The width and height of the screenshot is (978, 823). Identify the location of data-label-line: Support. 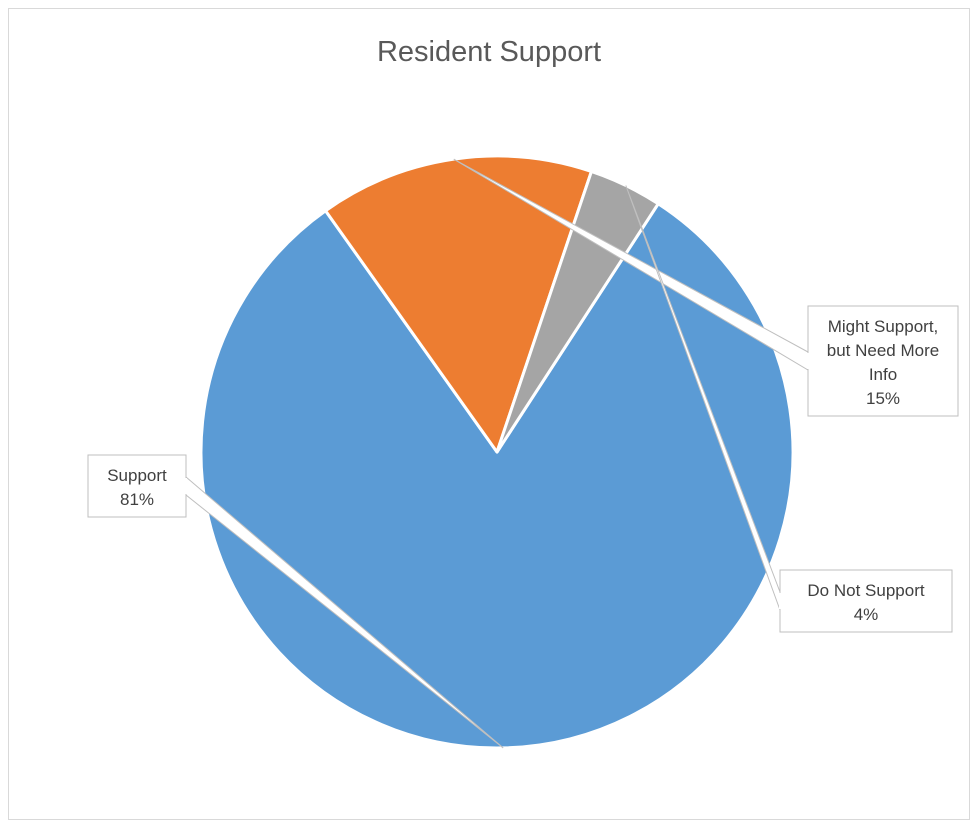
(137, 475).